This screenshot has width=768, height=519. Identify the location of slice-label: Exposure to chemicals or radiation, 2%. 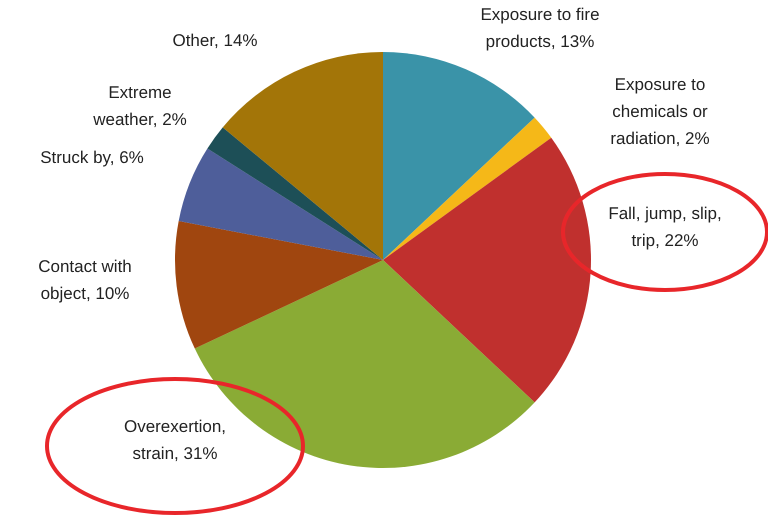
(660, 111).